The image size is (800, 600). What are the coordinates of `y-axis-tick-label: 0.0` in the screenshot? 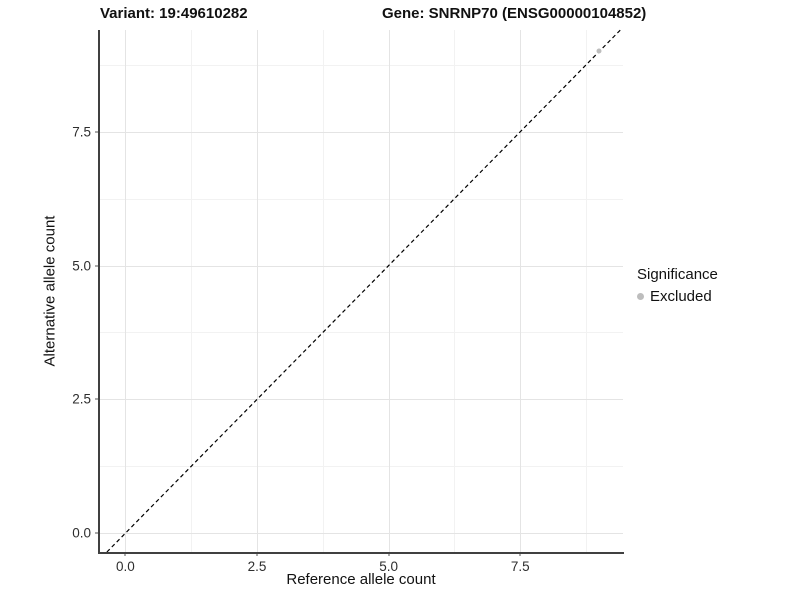 It's located at (81, 533).